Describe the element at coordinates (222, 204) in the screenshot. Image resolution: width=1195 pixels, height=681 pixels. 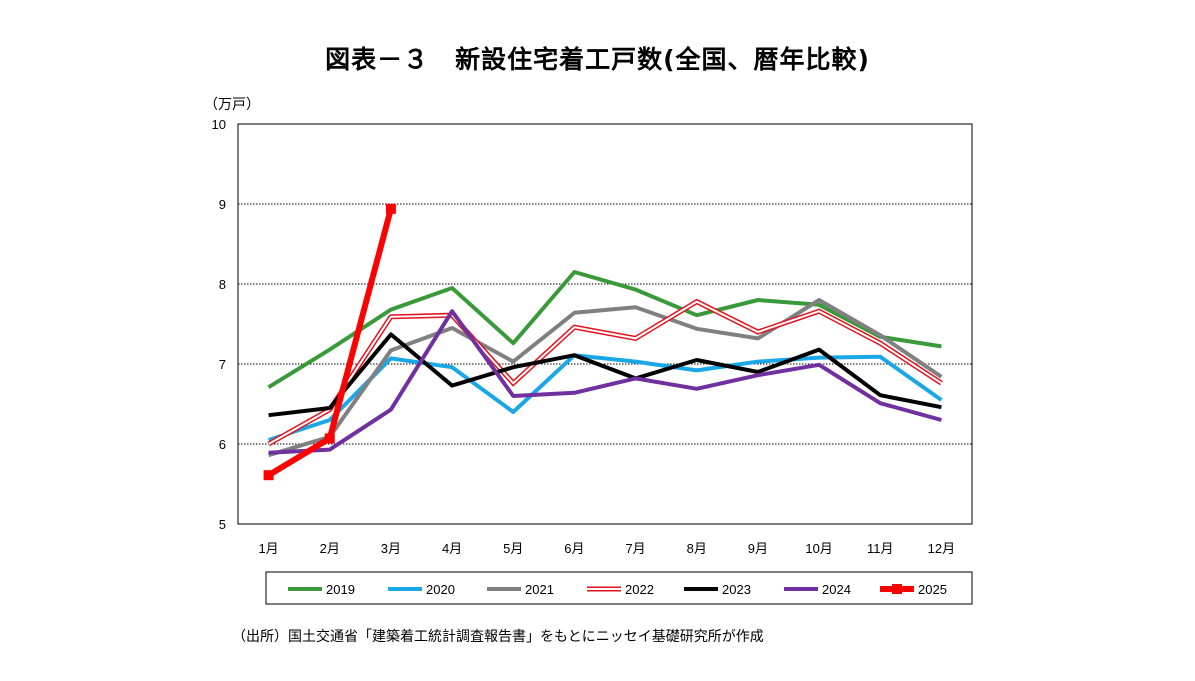
I see `y-tick-label: 9` at that location.